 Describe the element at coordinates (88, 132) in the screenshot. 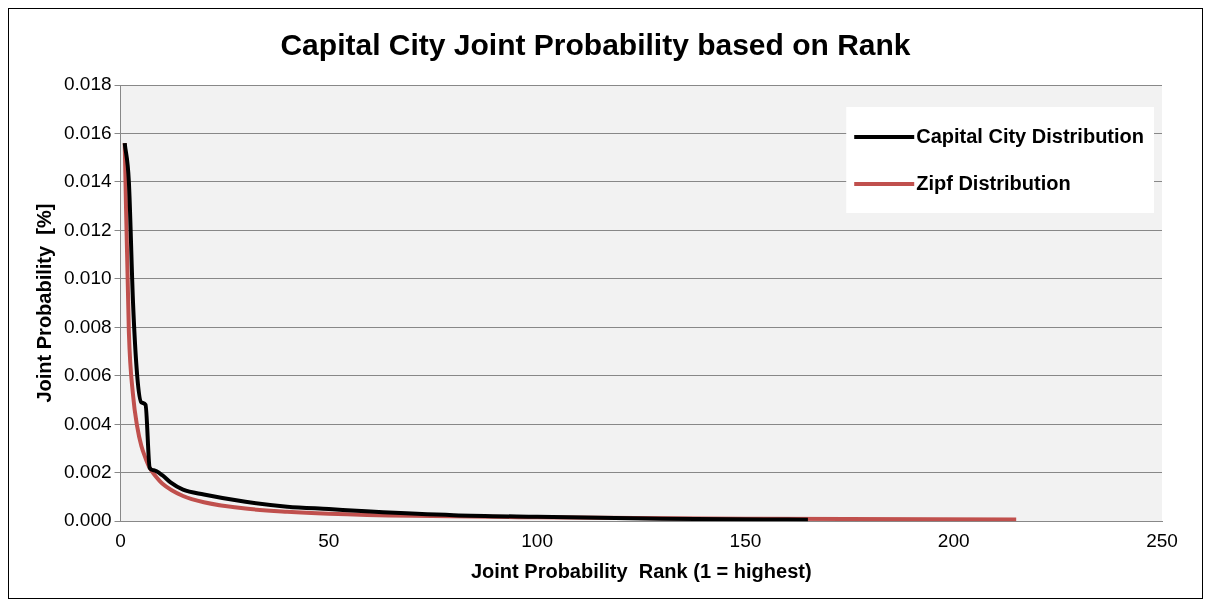

I see `y-tick-label: 0.016` at that location.